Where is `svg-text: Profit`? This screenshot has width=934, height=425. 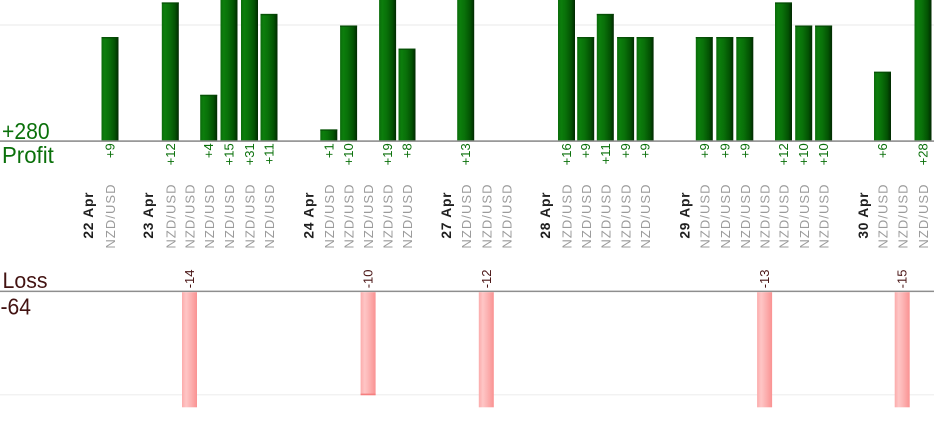 svg-text: Profit is located at coordinates (28, 155).